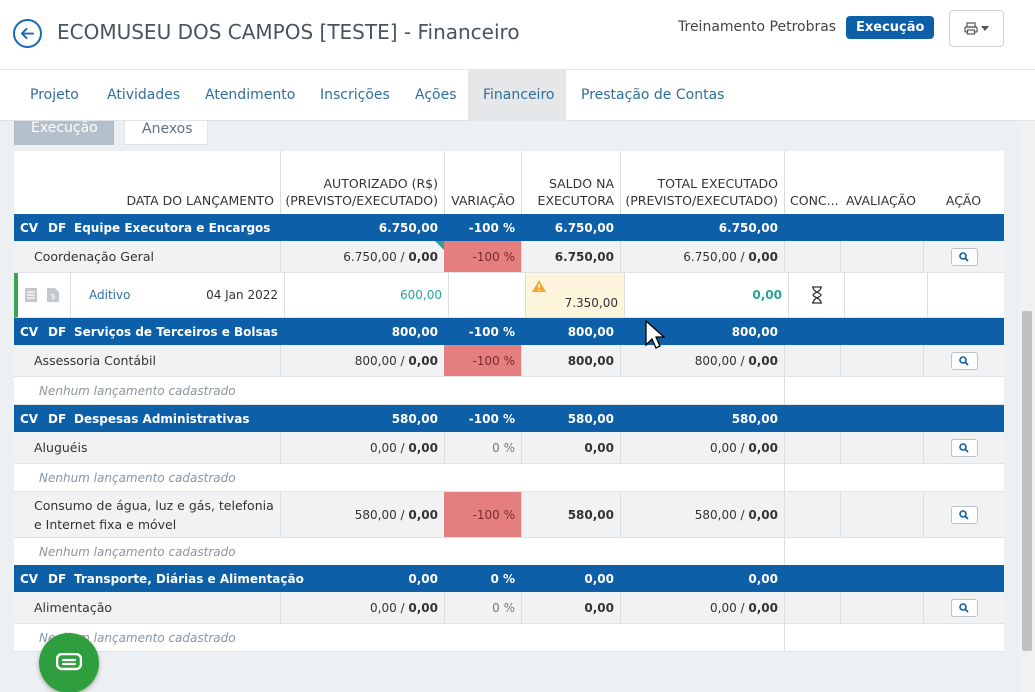  I want to click on invoice-icon: $, so click(55, 295).